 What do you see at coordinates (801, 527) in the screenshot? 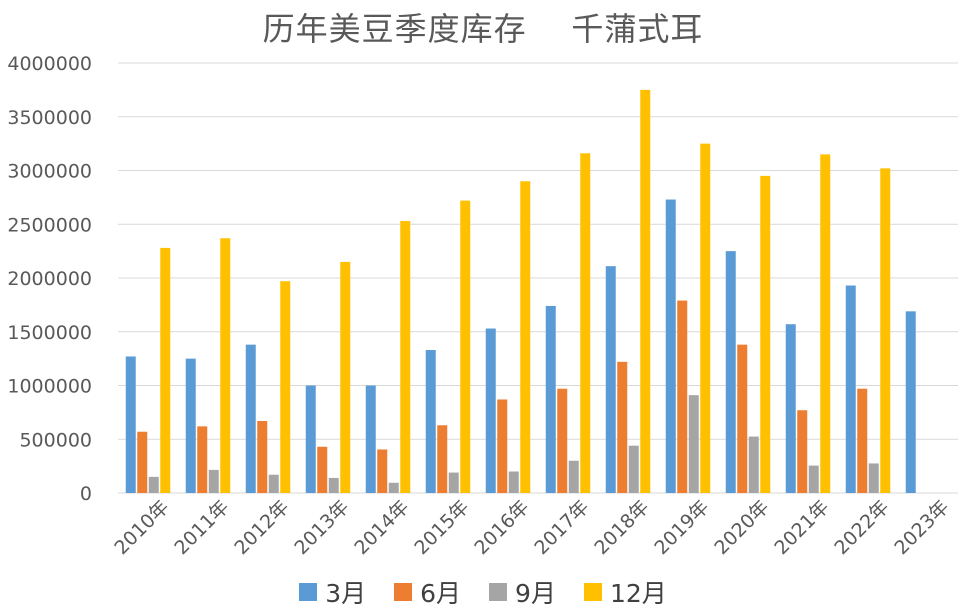
I see `x-tick-label: 2021年` at bounding box center [801, 527].